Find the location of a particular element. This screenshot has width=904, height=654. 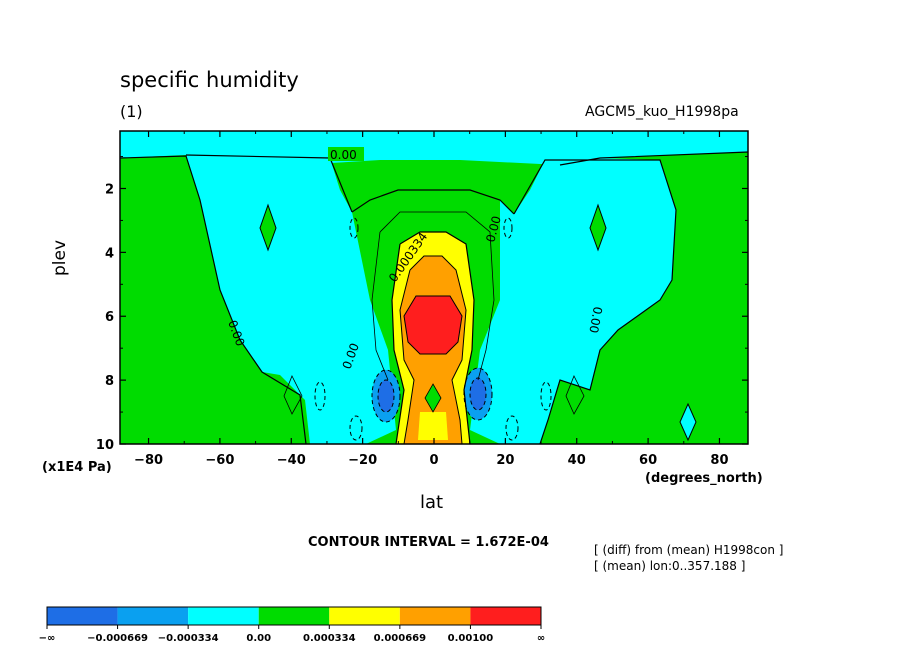

y-axis-unit: (x1E4 Pa) is located at coordinates (77, 467).